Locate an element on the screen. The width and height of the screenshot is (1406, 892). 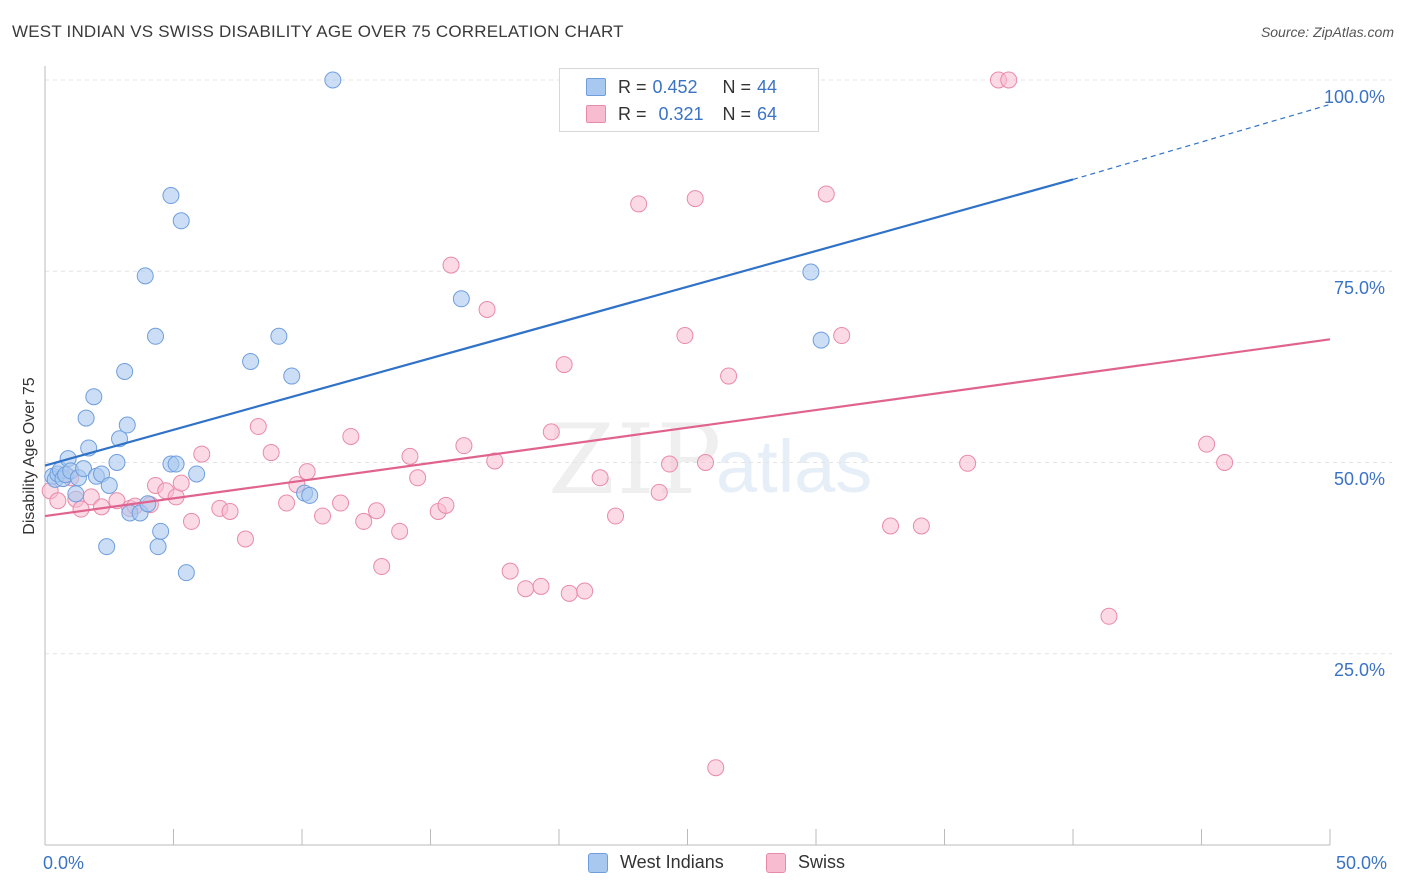
x-tick-50: 50.0% is located at coordinates (1362, 863).